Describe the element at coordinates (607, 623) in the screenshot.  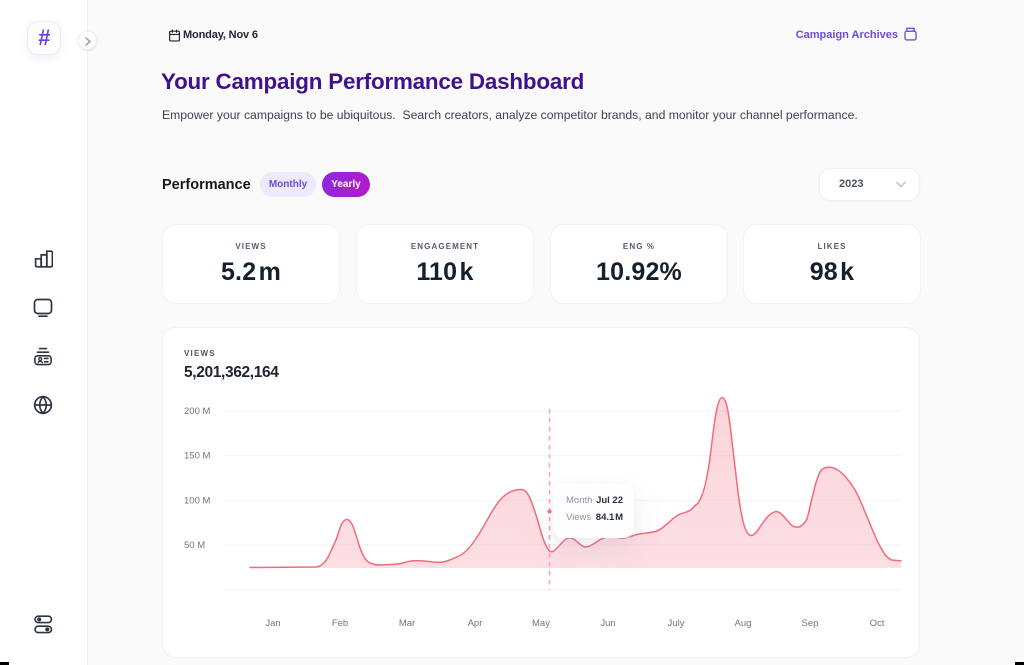
I see `svg-text: Jun` at that location.